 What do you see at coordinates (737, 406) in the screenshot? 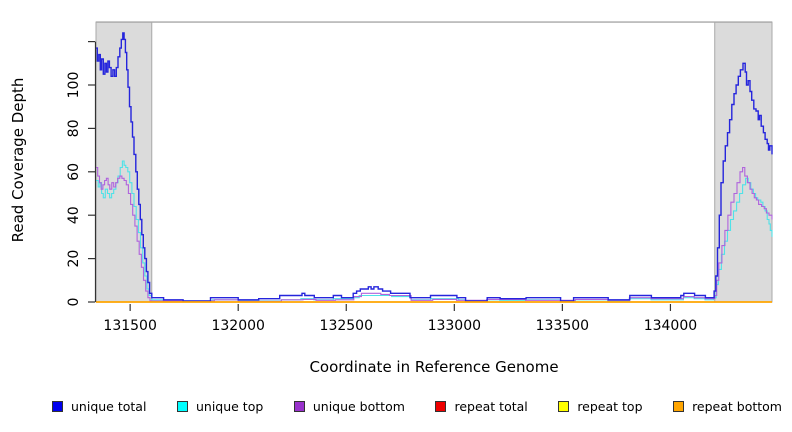
I see `legend-label: repeat bottom` at bounding box center [737, 406].